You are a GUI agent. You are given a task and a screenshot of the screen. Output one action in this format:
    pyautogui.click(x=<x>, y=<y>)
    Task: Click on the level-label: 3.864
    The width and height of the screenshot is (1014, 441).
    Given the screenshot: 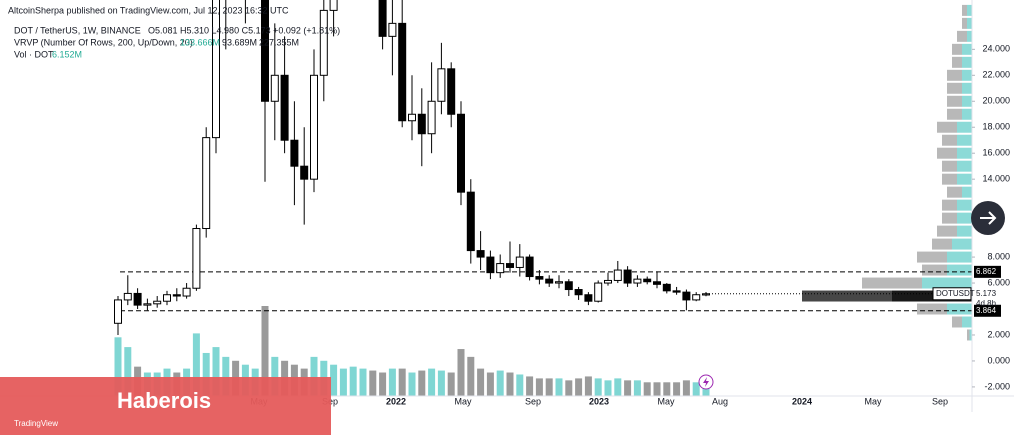 What is the action you would take?
    pyautogui.click(x=986, y=310)
    